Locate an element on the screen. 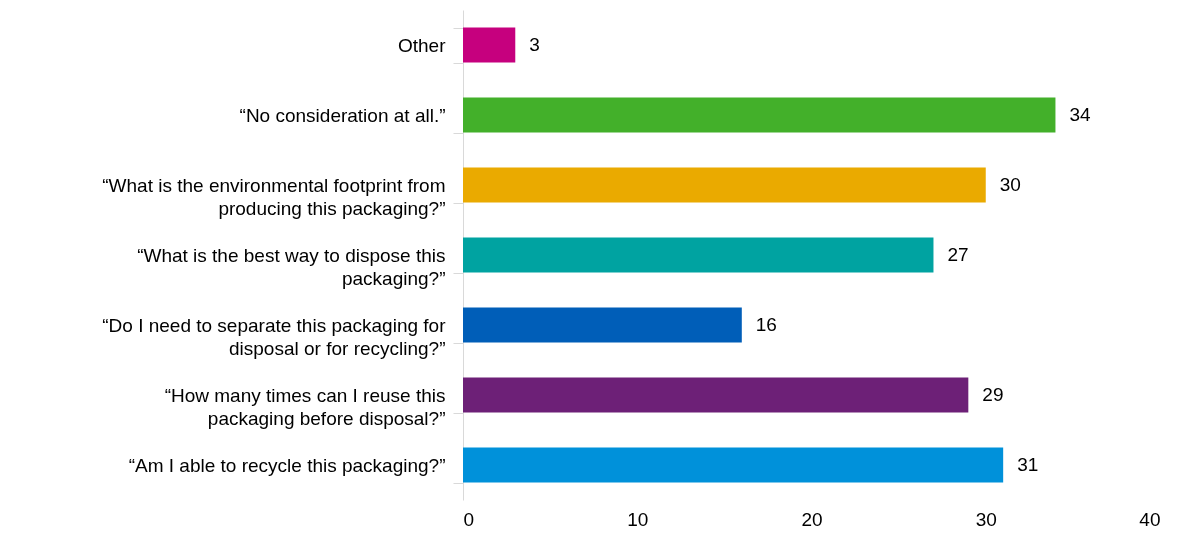 Image resolution: width=1188 pixels, height=545 pixels. data-label: 16 is located at coordinates (766, 324).